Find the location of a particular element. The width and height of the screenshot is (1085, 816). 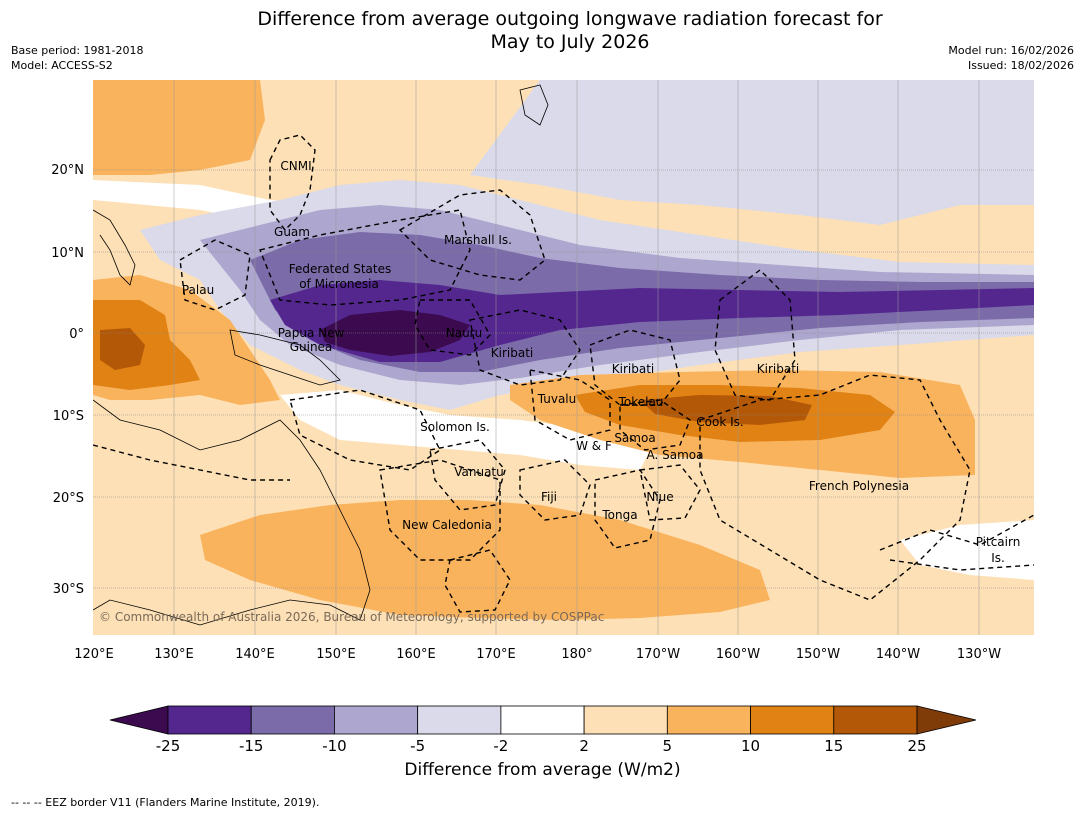

colorbar-tick-label: -25 is located at coordinates (168, 746).